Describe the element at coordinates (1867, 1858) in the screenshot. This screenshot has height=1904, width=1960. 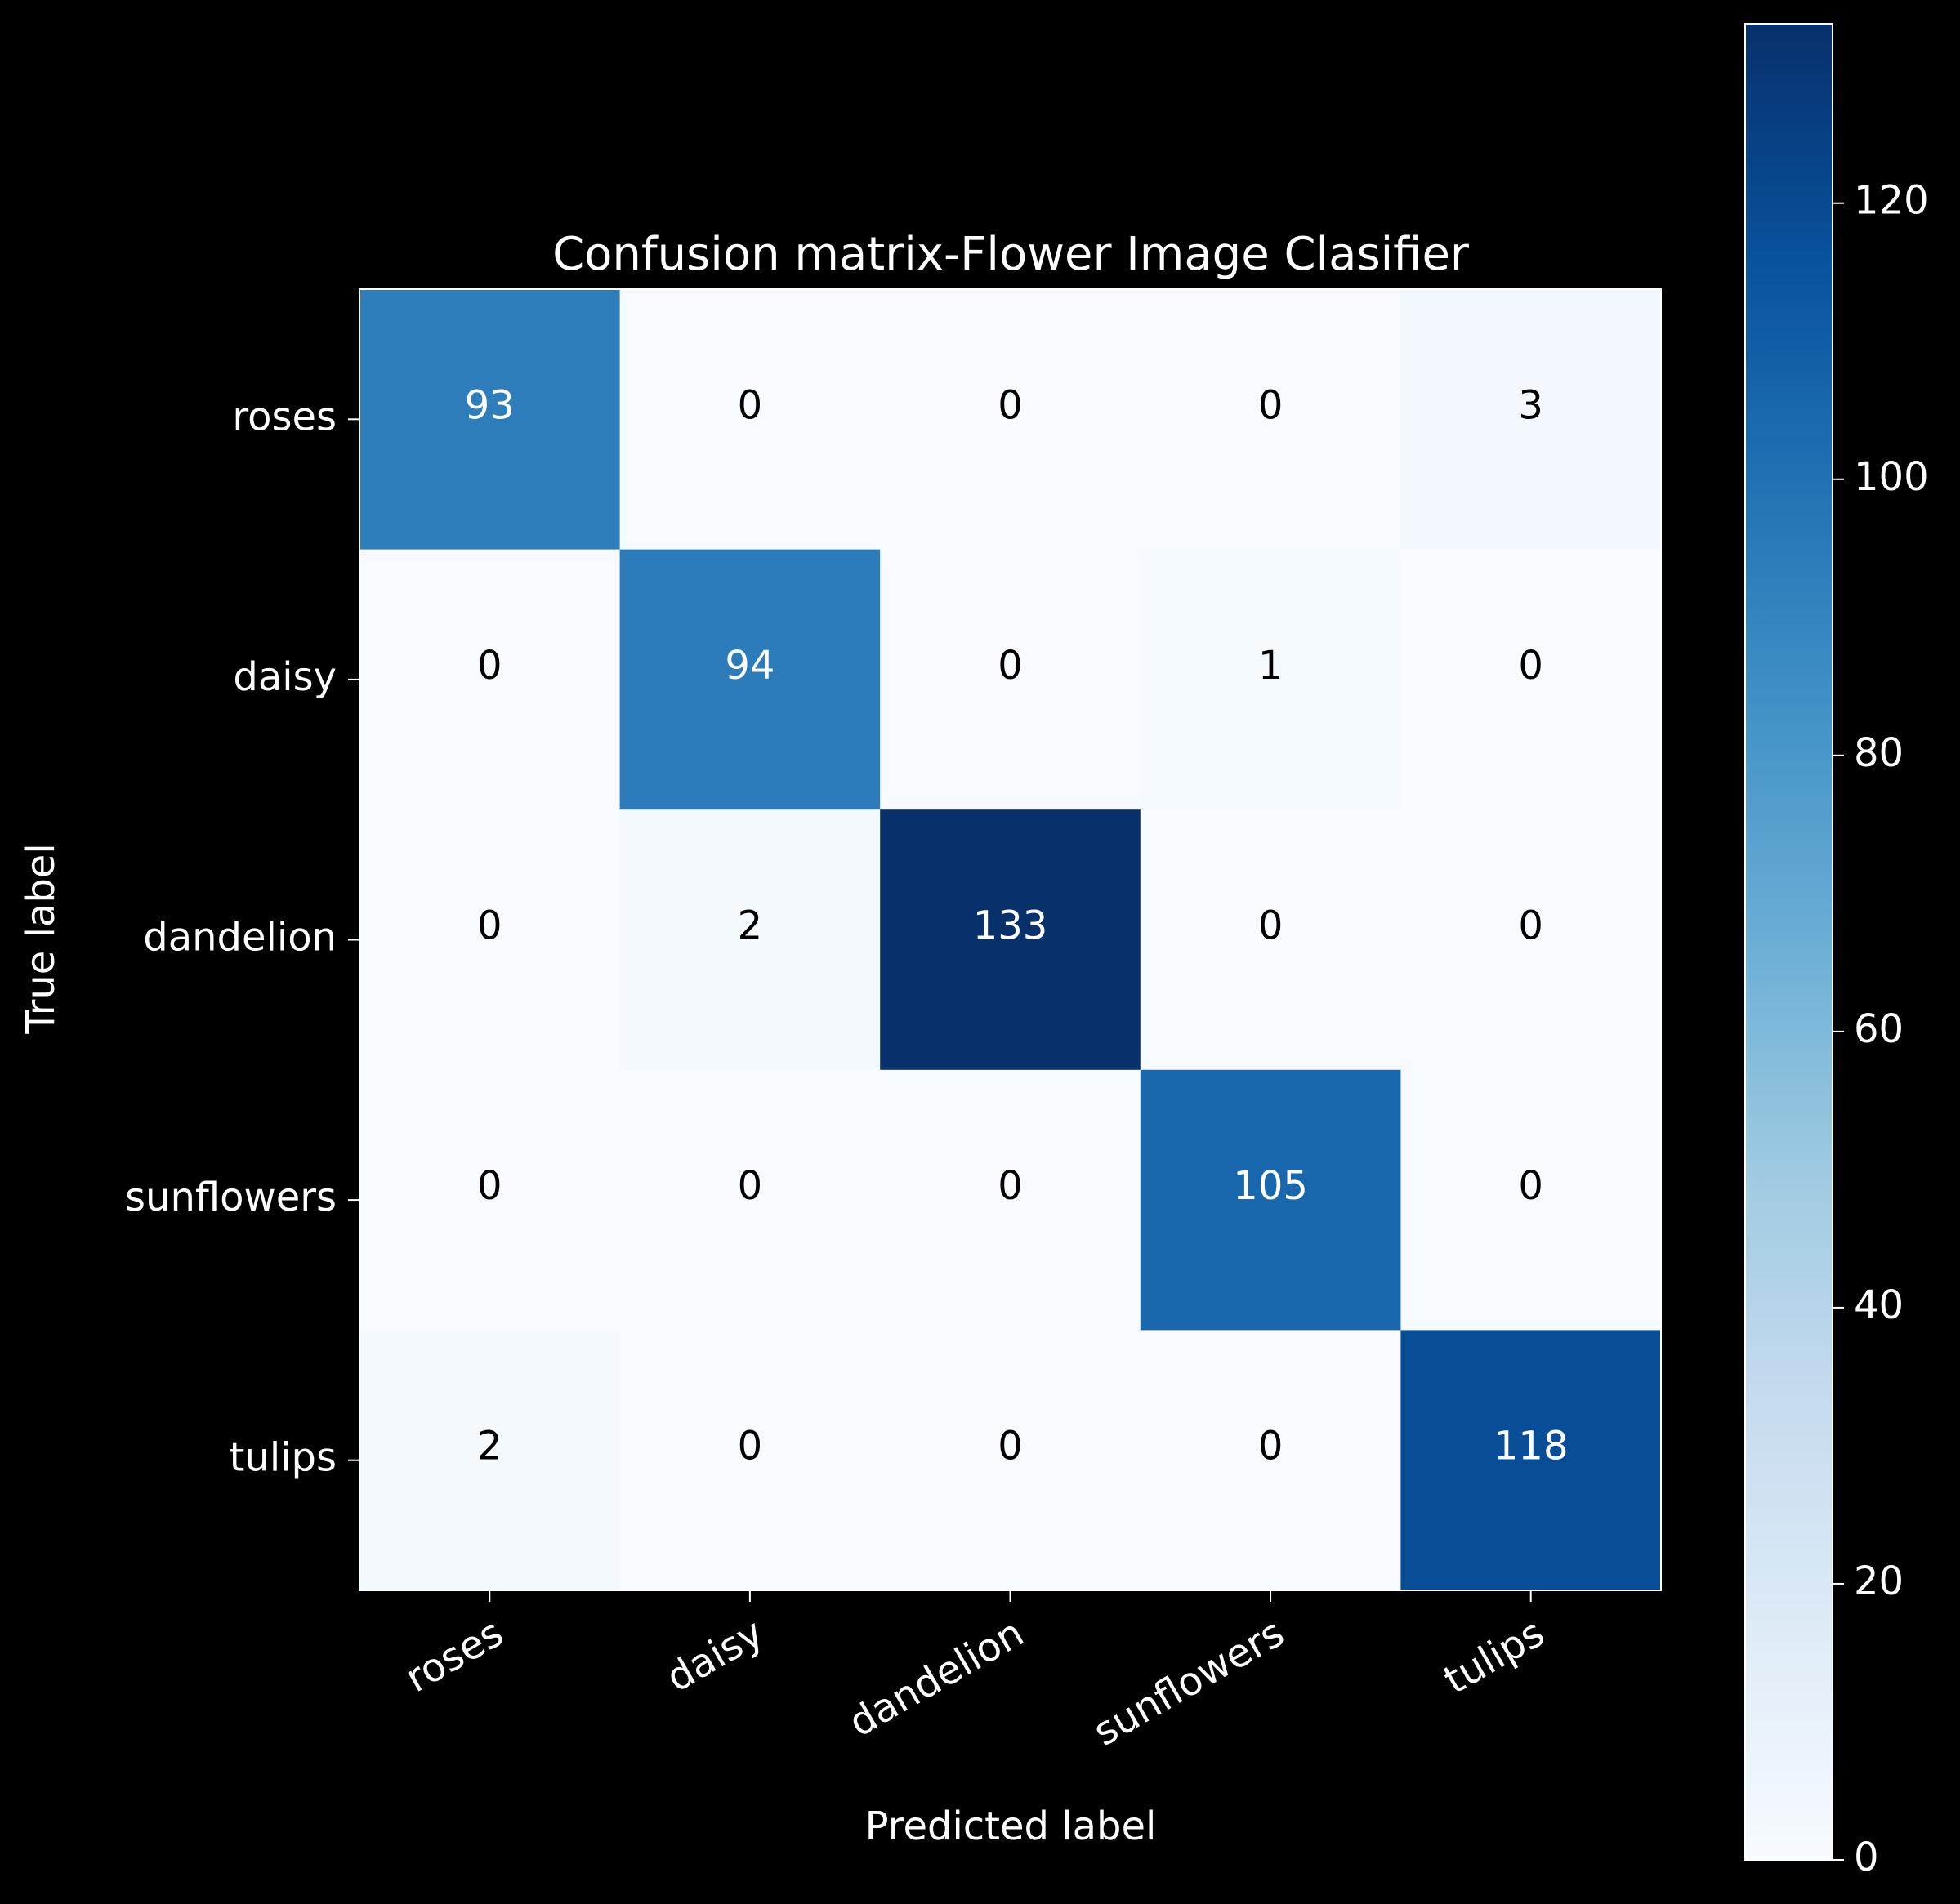
I see `colorbar-tick-label: 0` at that location.